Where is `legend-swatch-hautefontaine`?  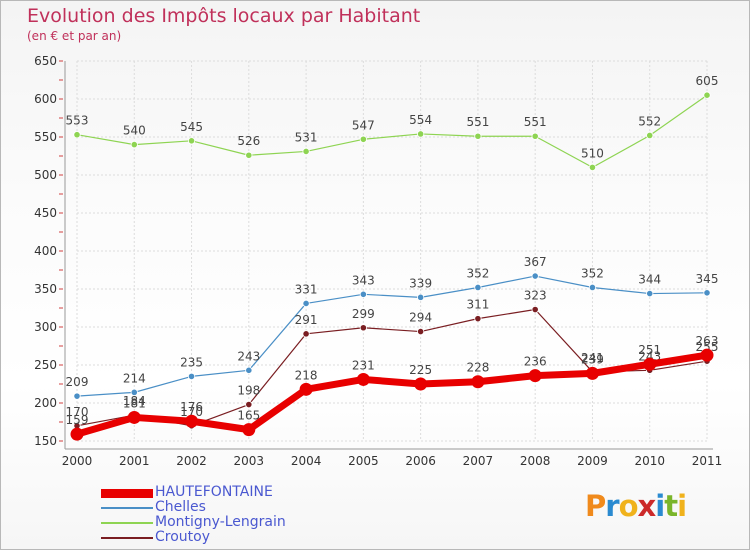 legend-swatch-hautefontaine is located at coordinates (127, 493).